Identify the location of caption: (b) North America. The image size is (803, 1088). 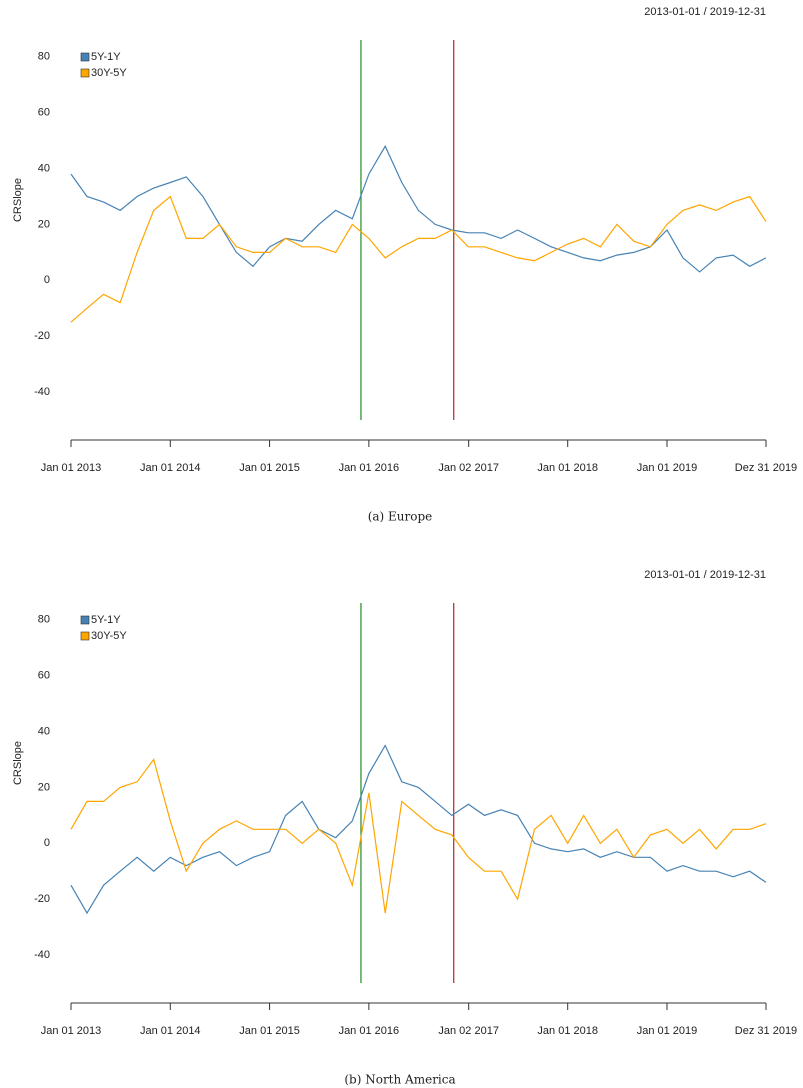
(399, 1080).